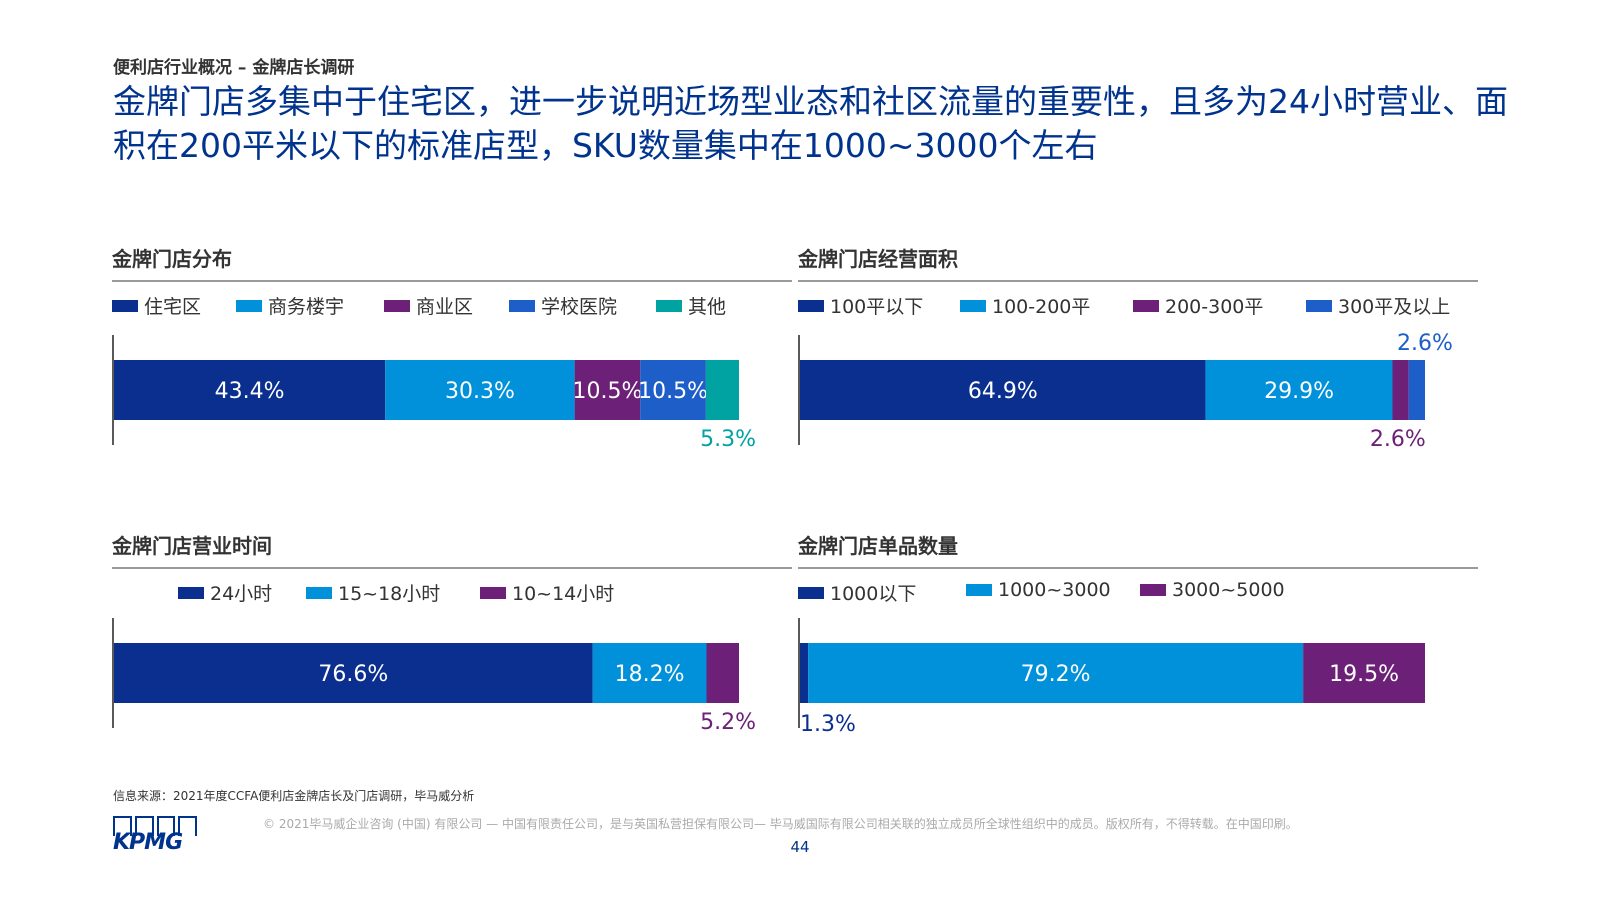  What do you see at coordinates (728, 722) in the screenshot?
I see `data-label: 5.2%` at bounding box center [728, 722].